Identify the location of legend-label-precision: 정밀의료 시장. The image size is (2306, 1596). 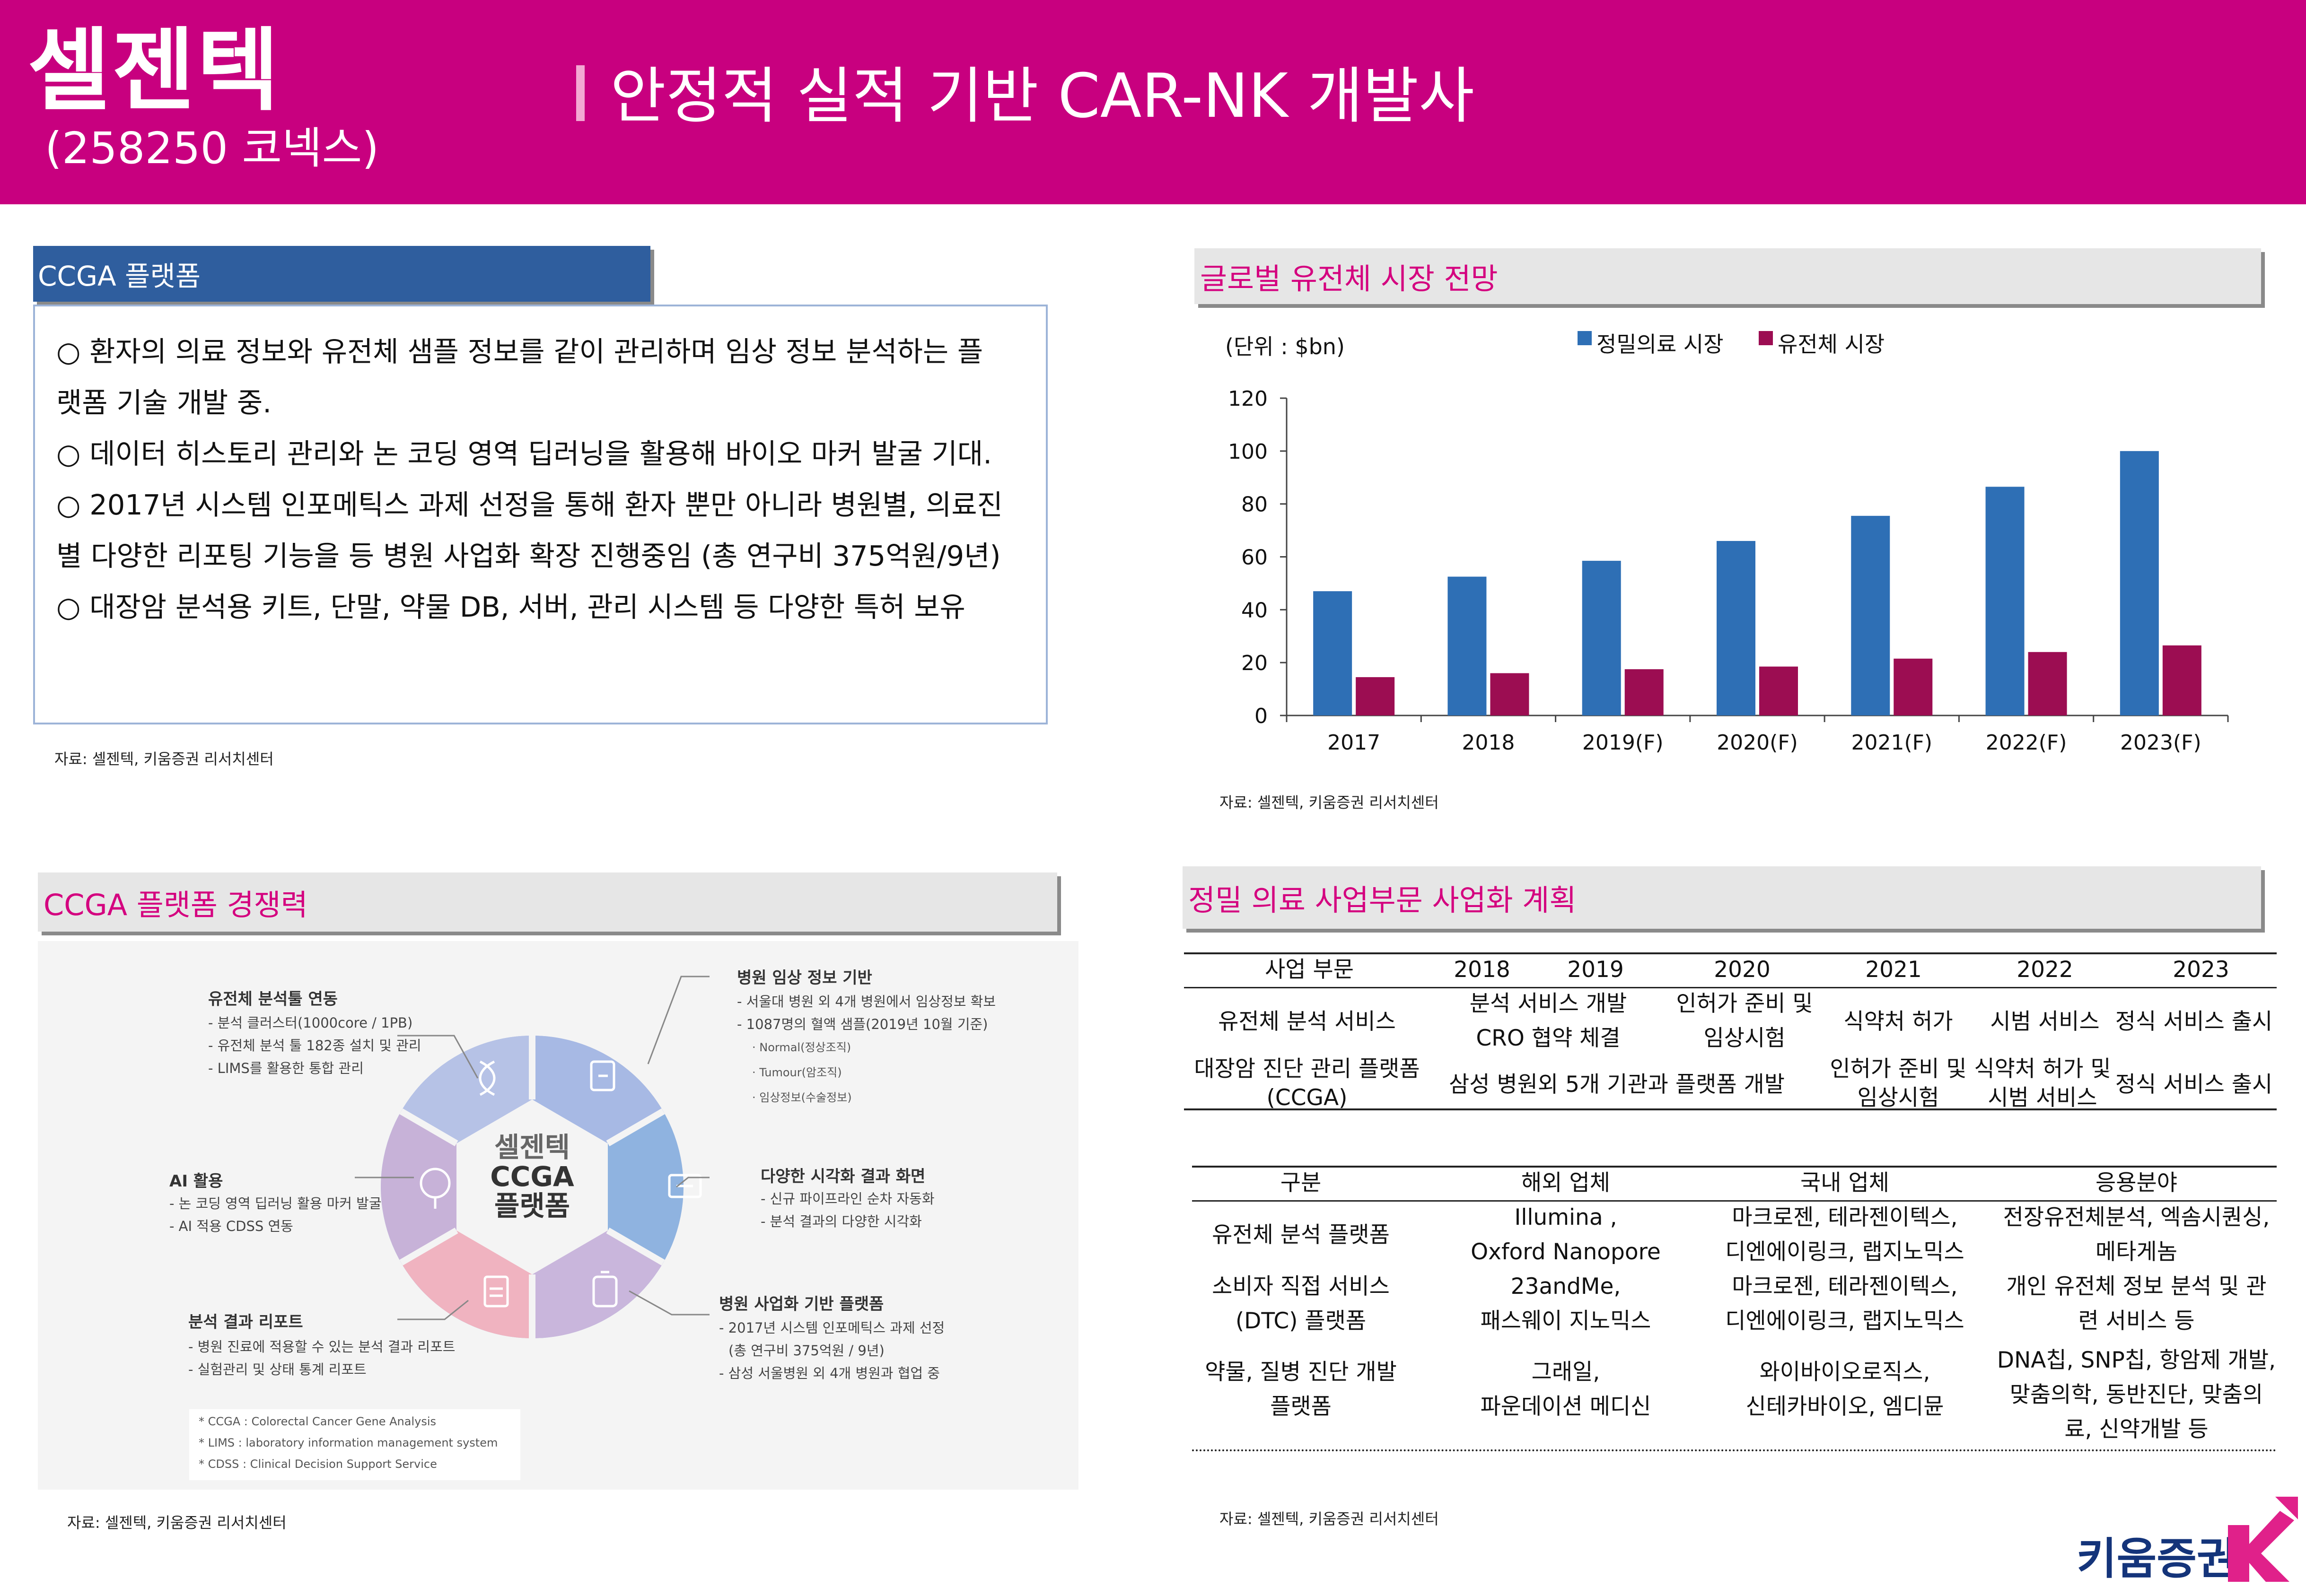
(1660, 344).